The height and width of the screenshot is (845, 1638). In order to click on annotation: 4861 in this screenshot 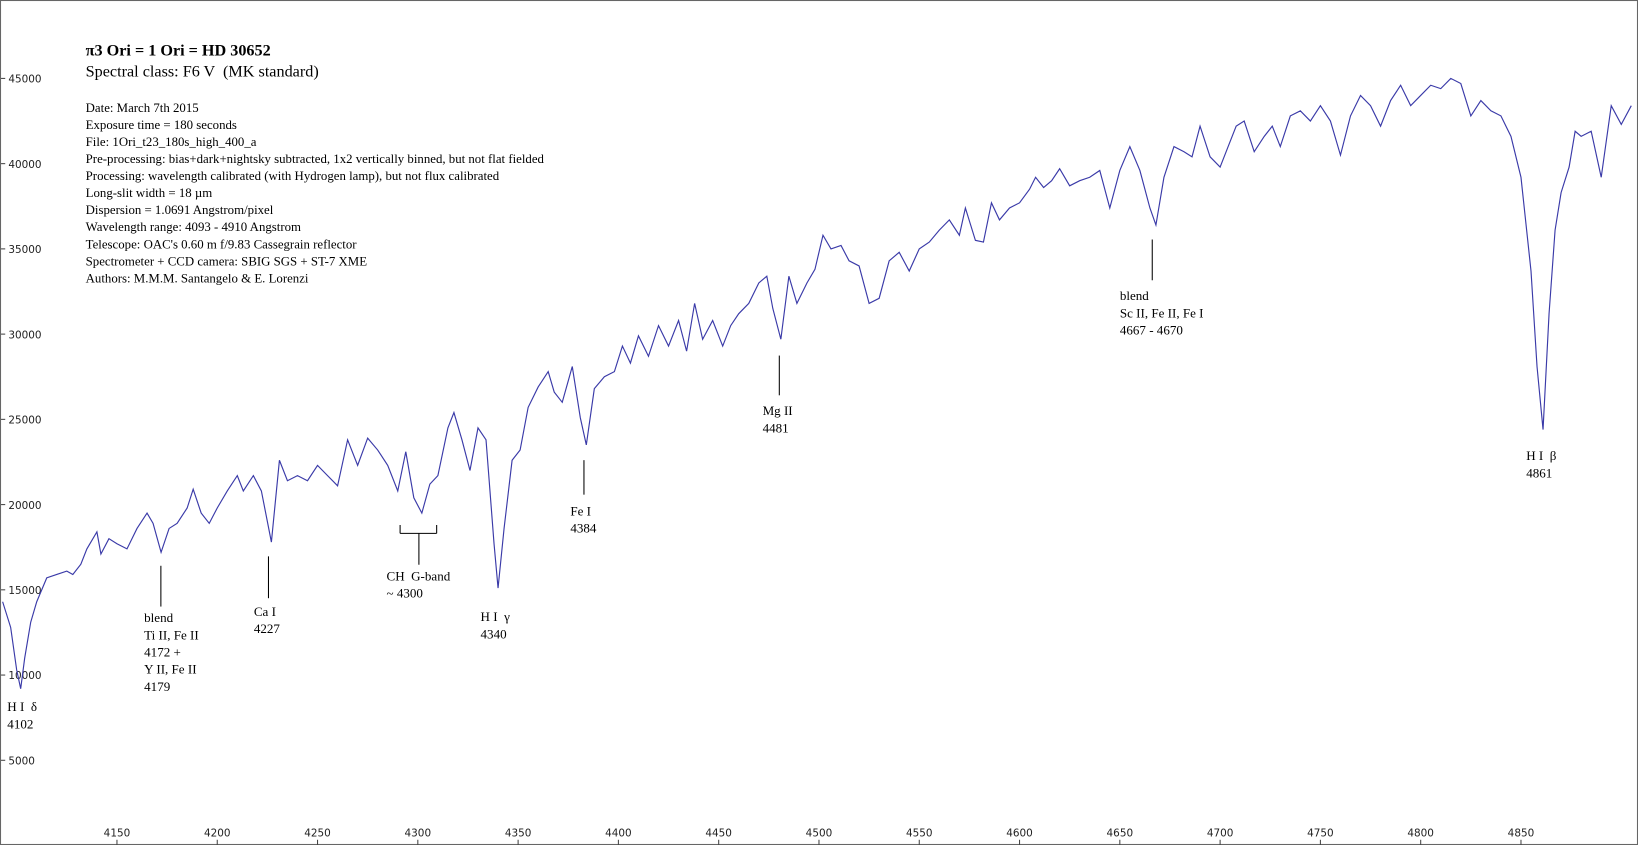, I will do `click(1539, 472)`.